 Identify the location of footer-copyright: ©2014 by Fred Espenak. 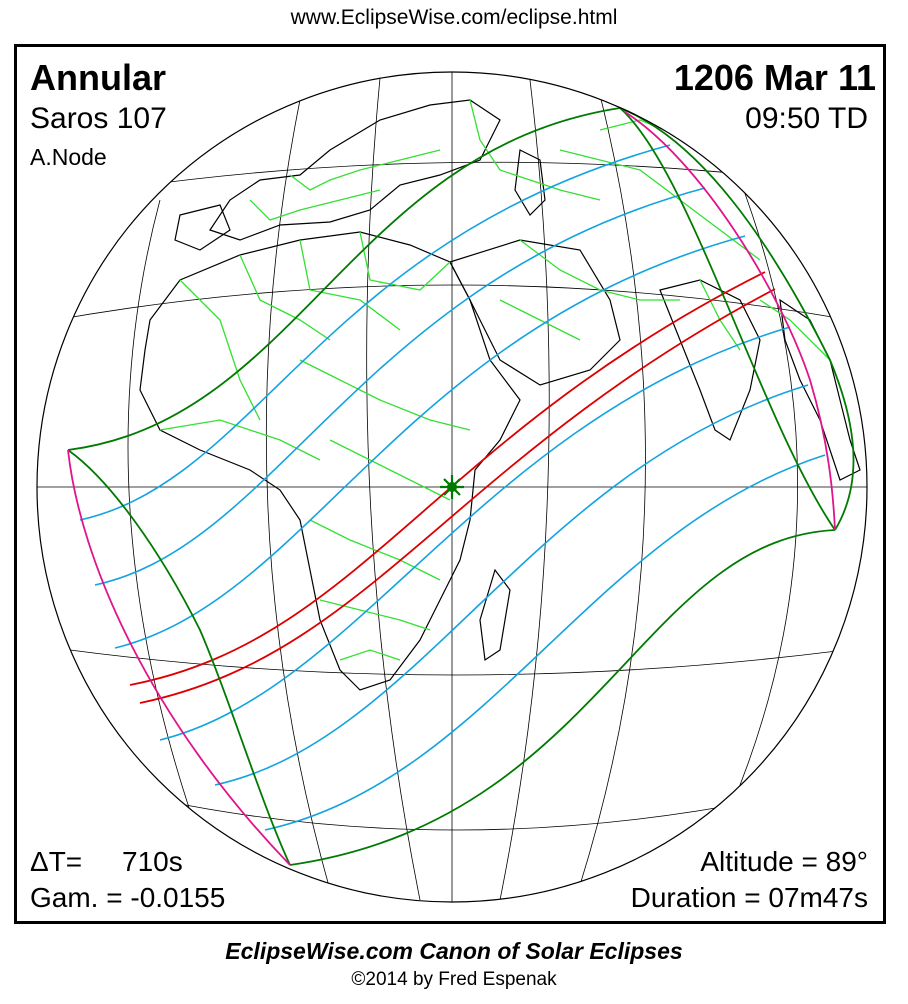
(454, 979).